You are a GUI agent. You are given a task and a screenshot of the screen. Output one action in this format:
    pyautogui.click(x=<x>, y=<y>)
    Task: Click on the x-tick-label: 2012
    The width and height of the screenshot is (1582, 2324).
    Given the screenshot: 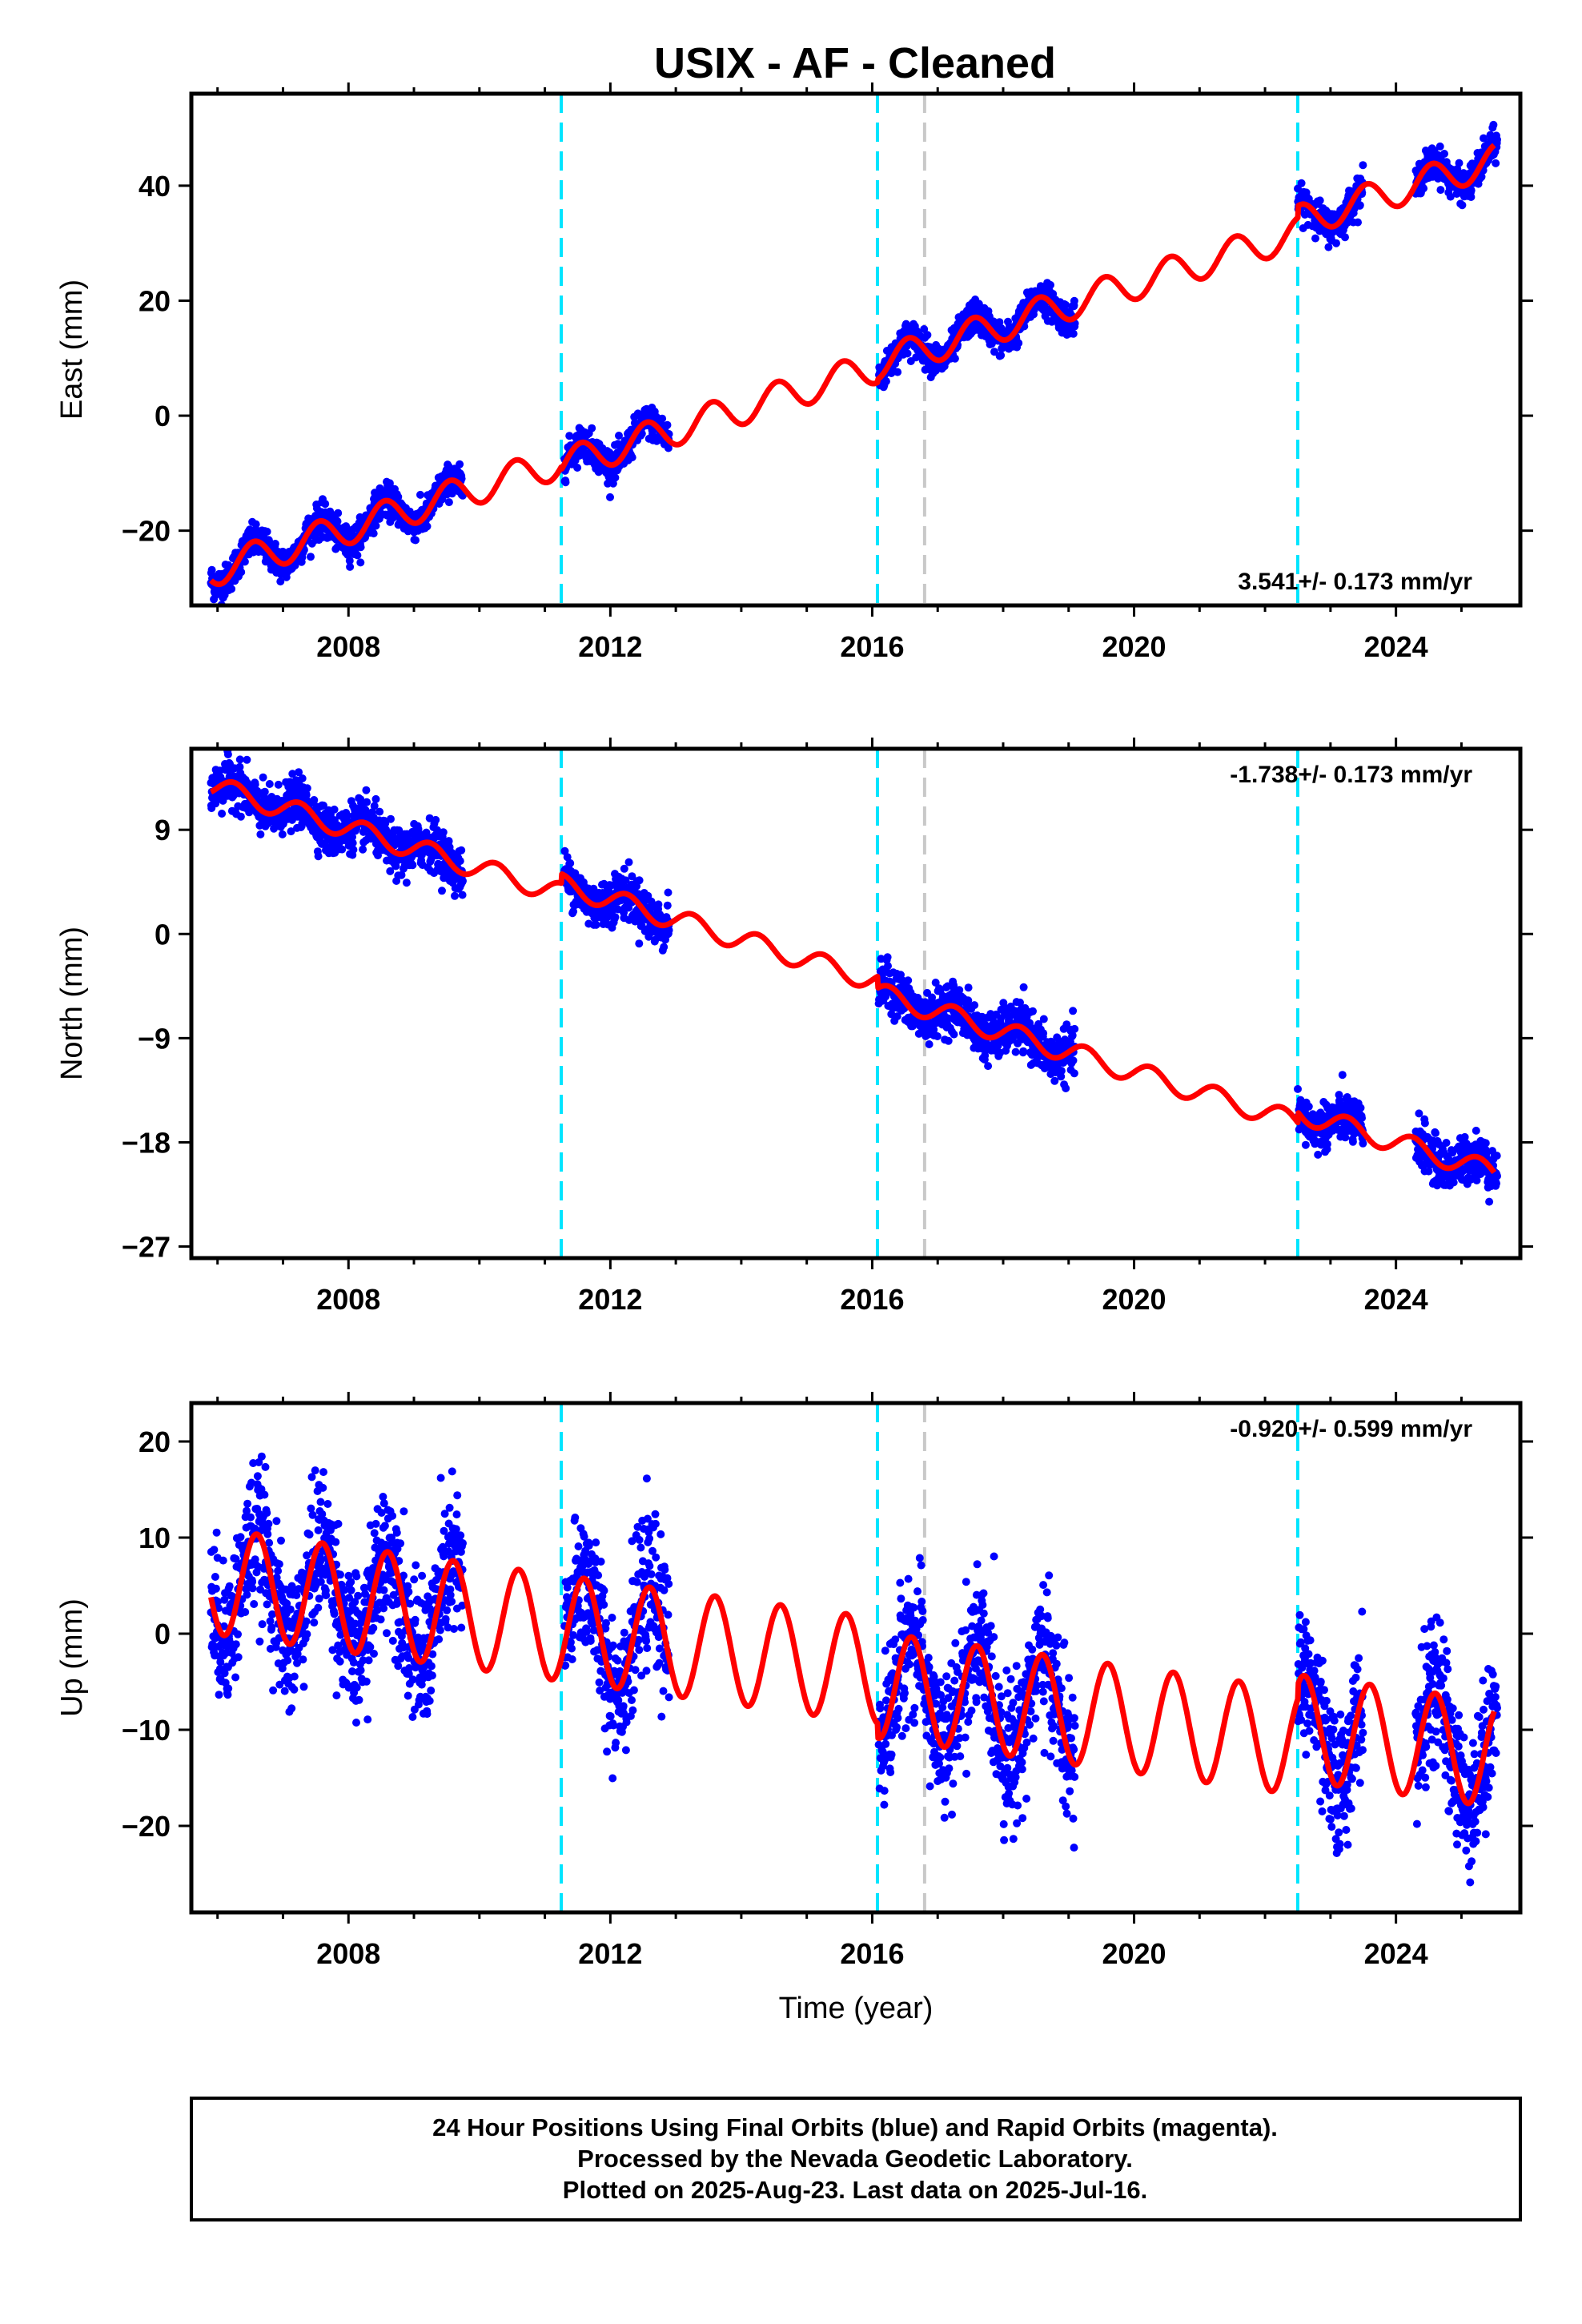 What is the action you would take?
    pyautogui.click(x=610, y=646)
    